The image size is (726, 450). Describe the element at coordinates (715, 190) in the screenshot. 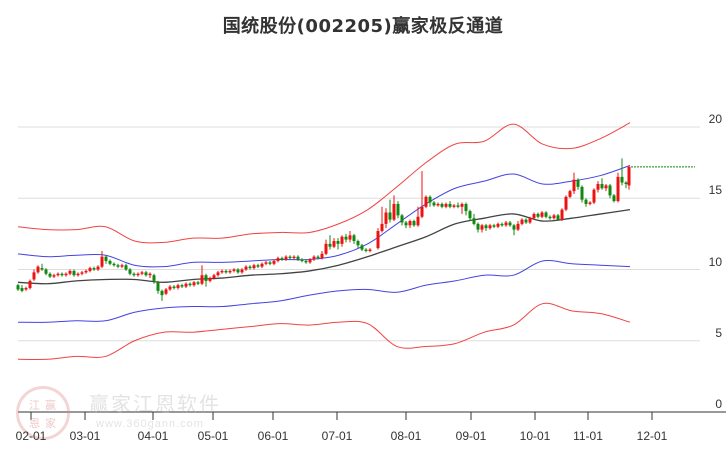

I see `y-tick-label-15: 15` at that location.